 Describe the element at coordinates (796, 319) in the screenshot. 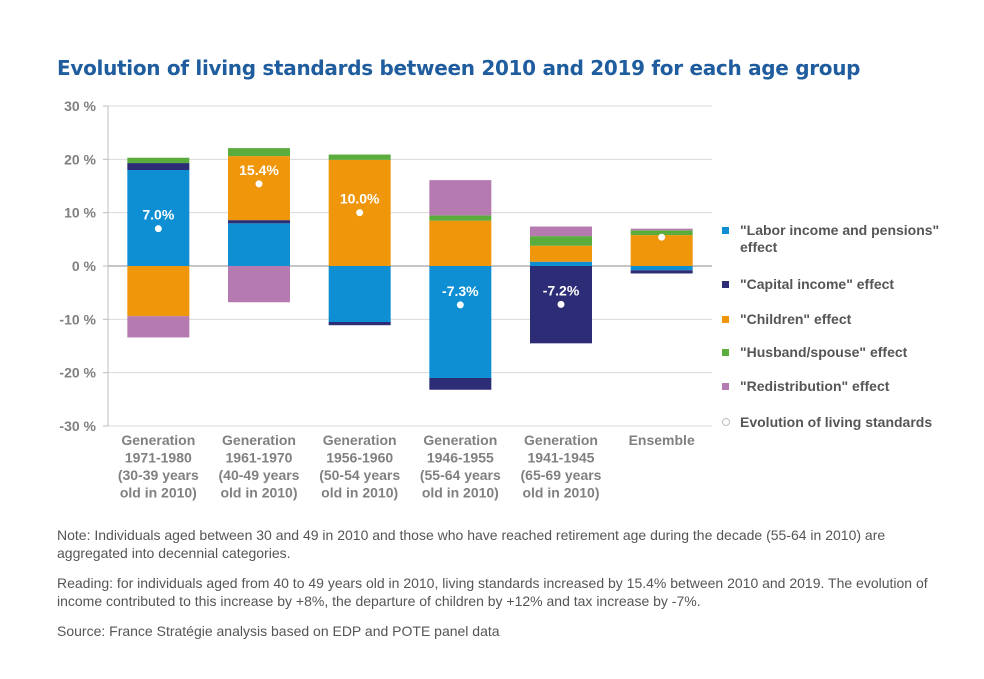

I see `legend-label: "Children" effect` at that location.